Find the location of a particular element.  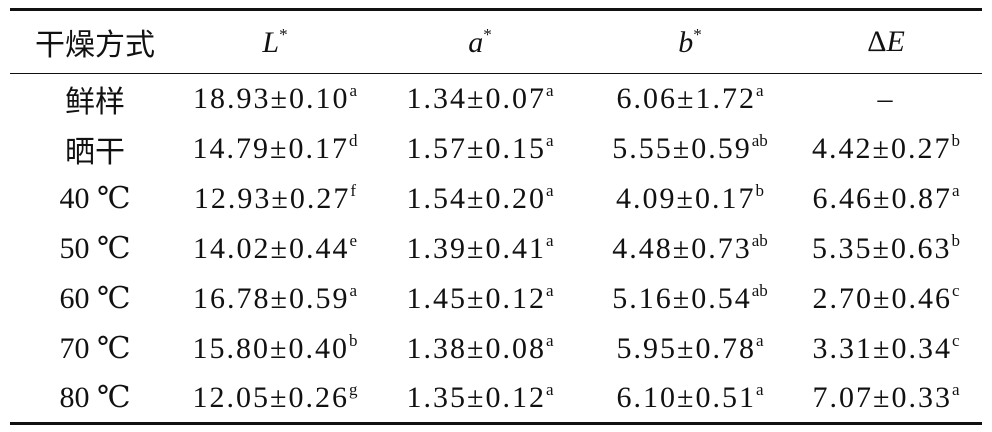

row-label-cell: 晒干 is located at coordinates (95, 149).